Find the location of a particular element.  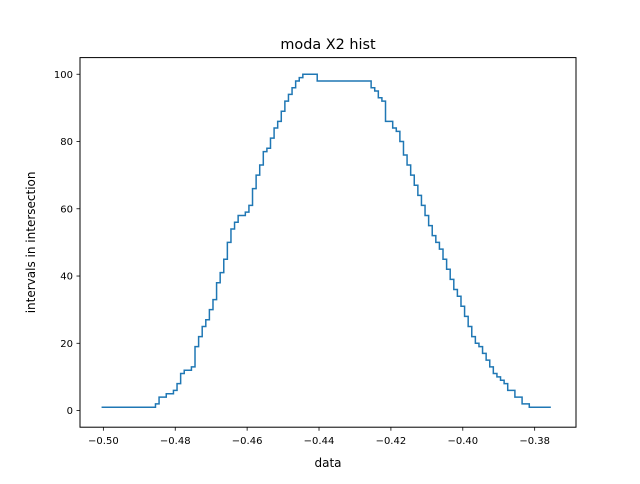

x-axis-ticks: −0.50 −0.48 −0.46 −0.44 −0.42 −0.40 −0.38 is located at coordinates (319, 437).